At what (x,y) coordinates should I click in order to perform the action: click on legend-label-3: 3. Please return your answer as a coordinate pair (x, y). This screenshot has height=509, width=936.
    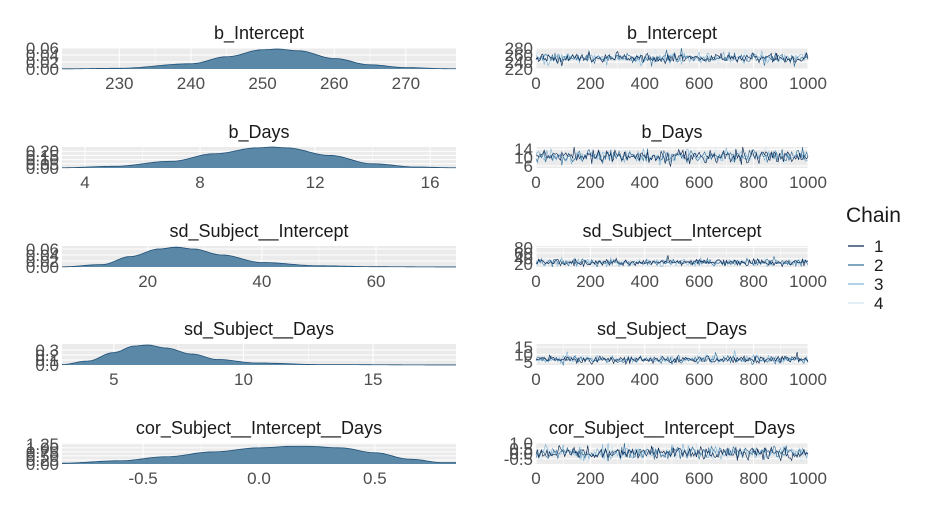
    Looking at the image, I should click on (878, 284).